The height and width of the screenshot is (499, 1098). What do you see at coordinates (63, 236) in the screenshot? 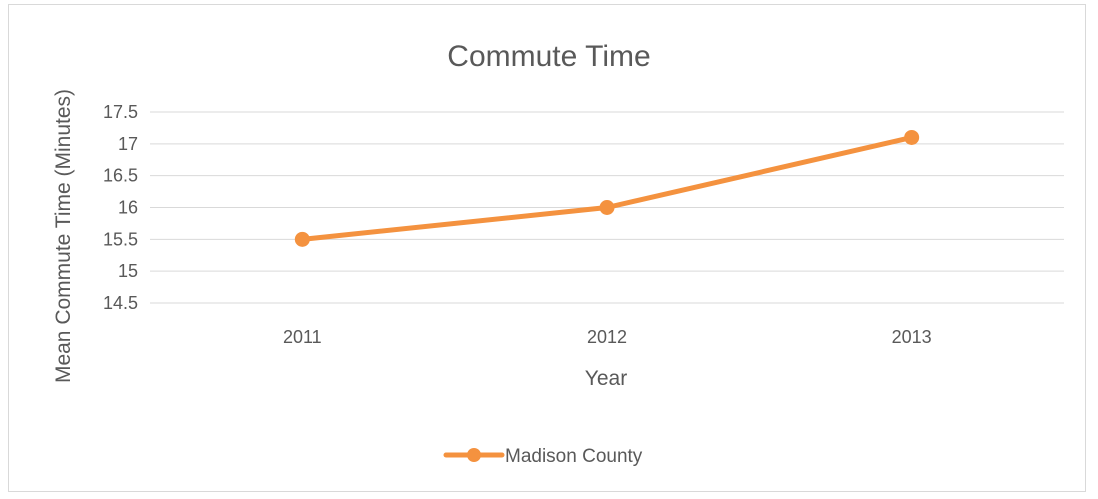
I see `y-axis-title: Mean Commute Time (Minutes)` at bounding box center [63, 236].